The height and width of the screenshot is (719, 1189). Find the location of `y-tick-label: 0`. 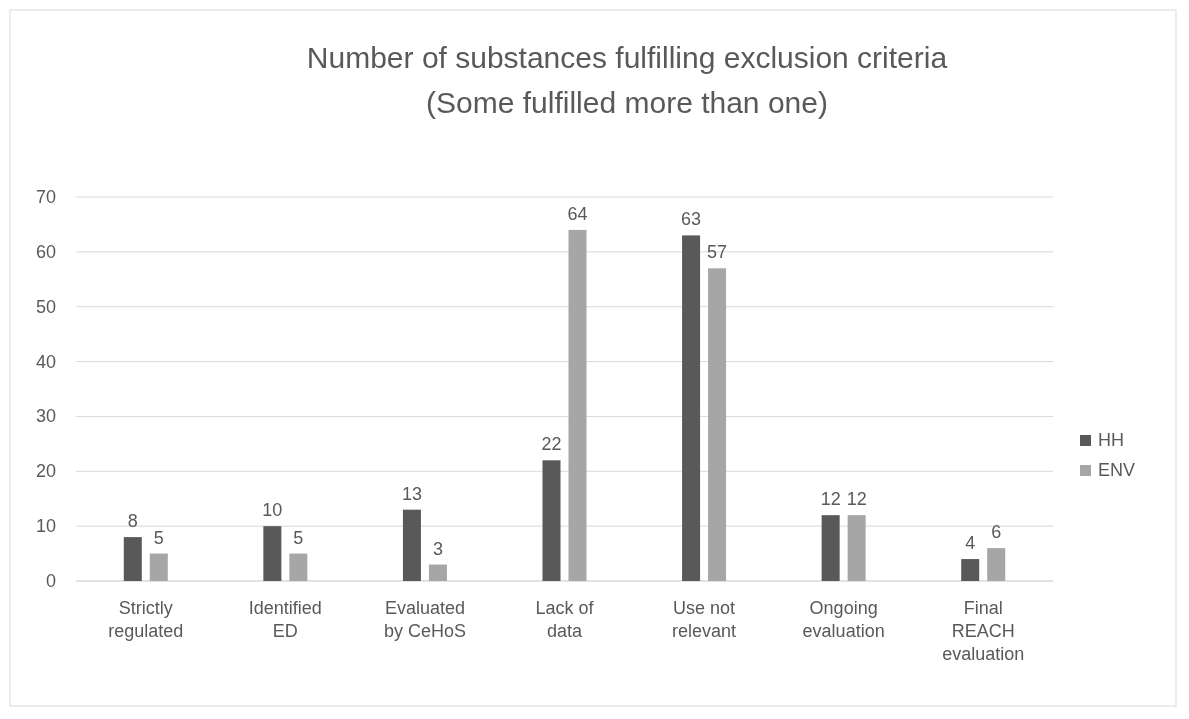

y-tick-label: 0 is located at coordinates (50, 581).